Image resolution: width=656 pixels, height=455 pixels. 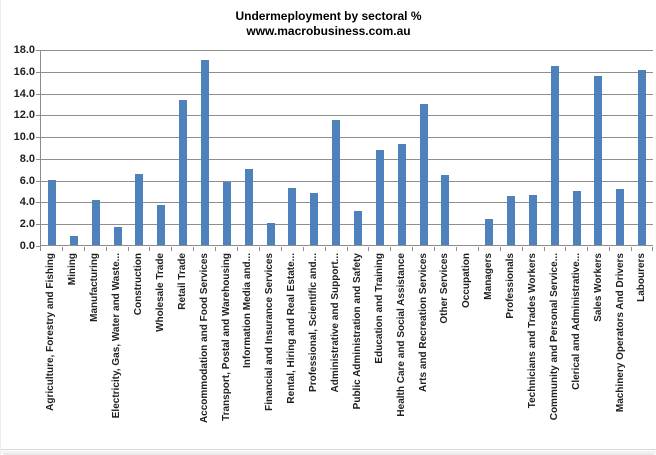 I want to click on x-axis-label: Accommodation and Food Services, so click(x=204, y=338).